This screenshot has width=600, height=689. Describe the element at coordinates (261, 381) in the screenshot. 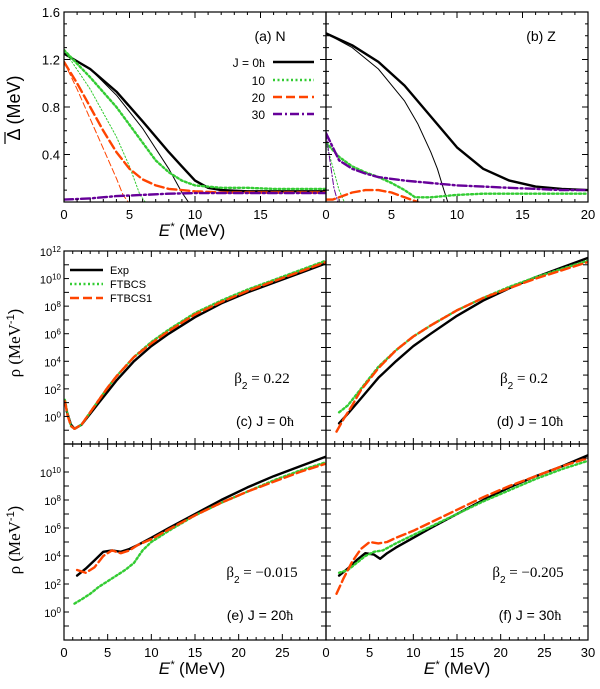

I see `beta-label-c: β2 = 0.22` at that location.